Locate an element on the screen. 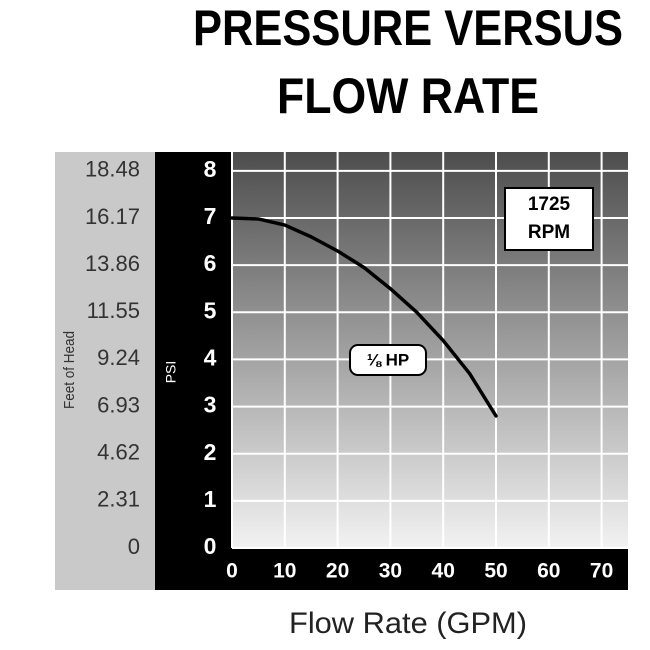 This screenshot has width=650, height=650. y2-axis-title: Feet of Head is located at coordinates (69, 370).